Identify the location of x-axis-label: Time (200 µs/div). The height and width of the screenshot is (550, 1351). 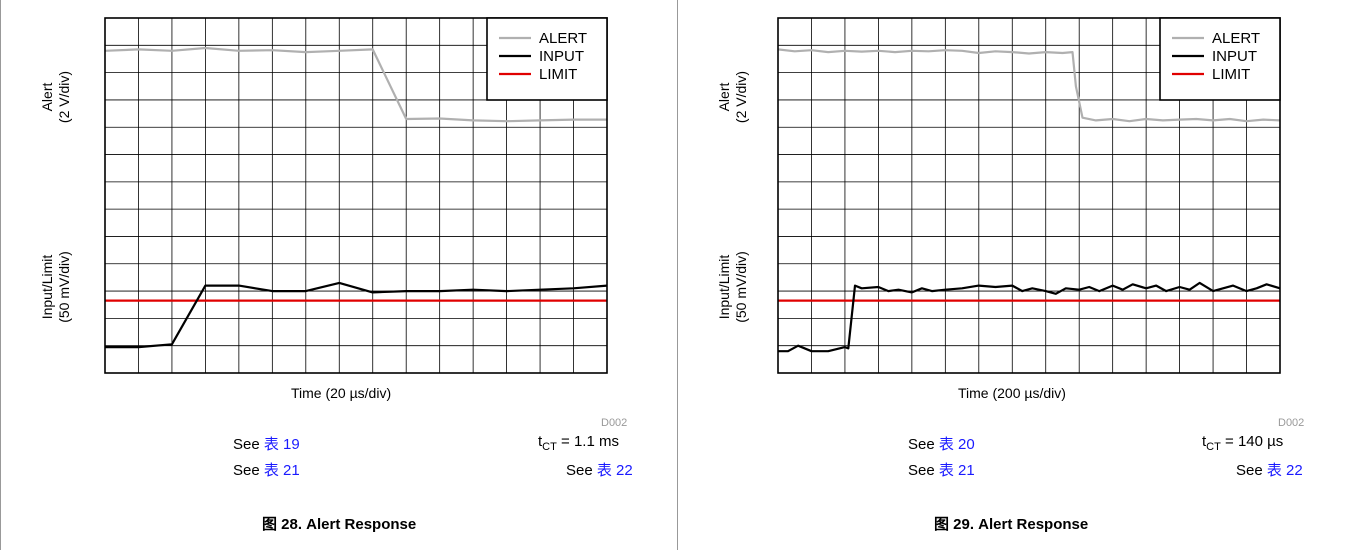
(1012, 393).